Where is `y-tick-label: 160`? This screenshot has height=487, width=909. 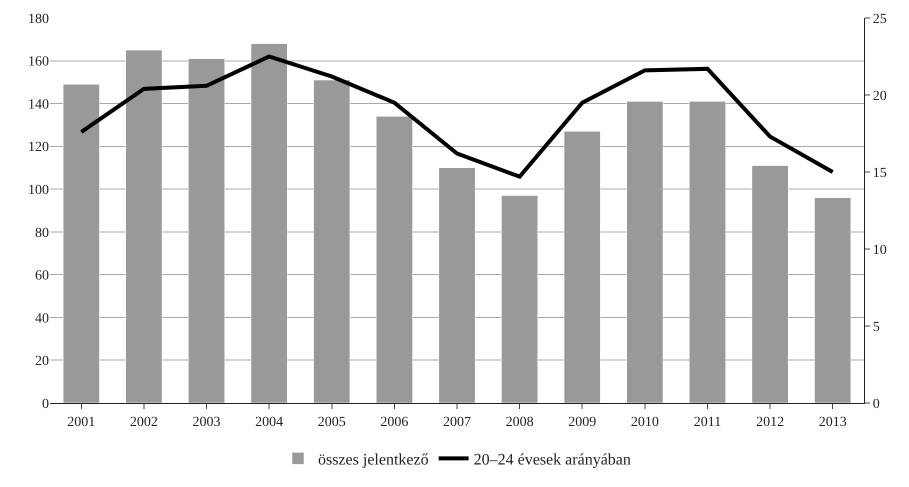 y-tick-label: 160 is located at coordinates (38, 62).